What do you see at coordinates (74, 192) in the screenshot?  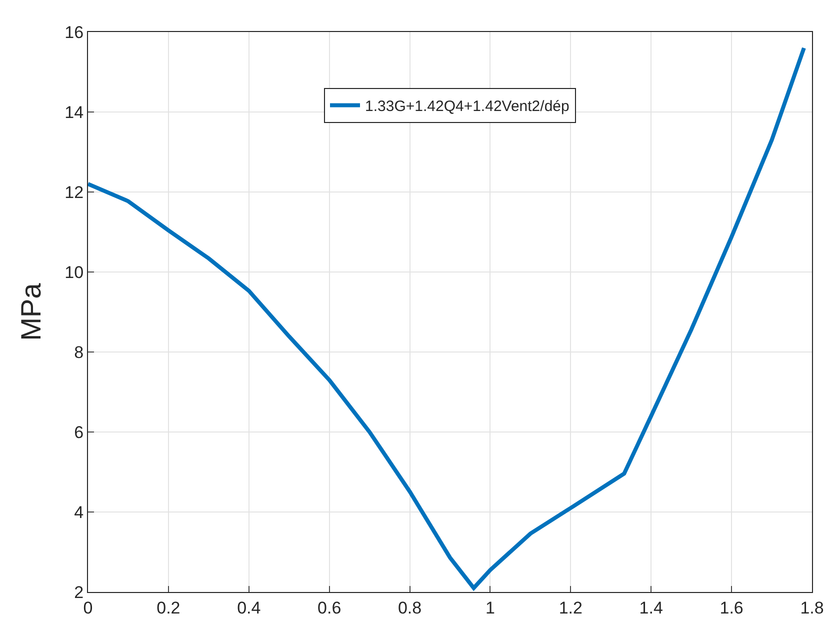 I see `y-tick-label: 12` at bounding box center [74, 192].